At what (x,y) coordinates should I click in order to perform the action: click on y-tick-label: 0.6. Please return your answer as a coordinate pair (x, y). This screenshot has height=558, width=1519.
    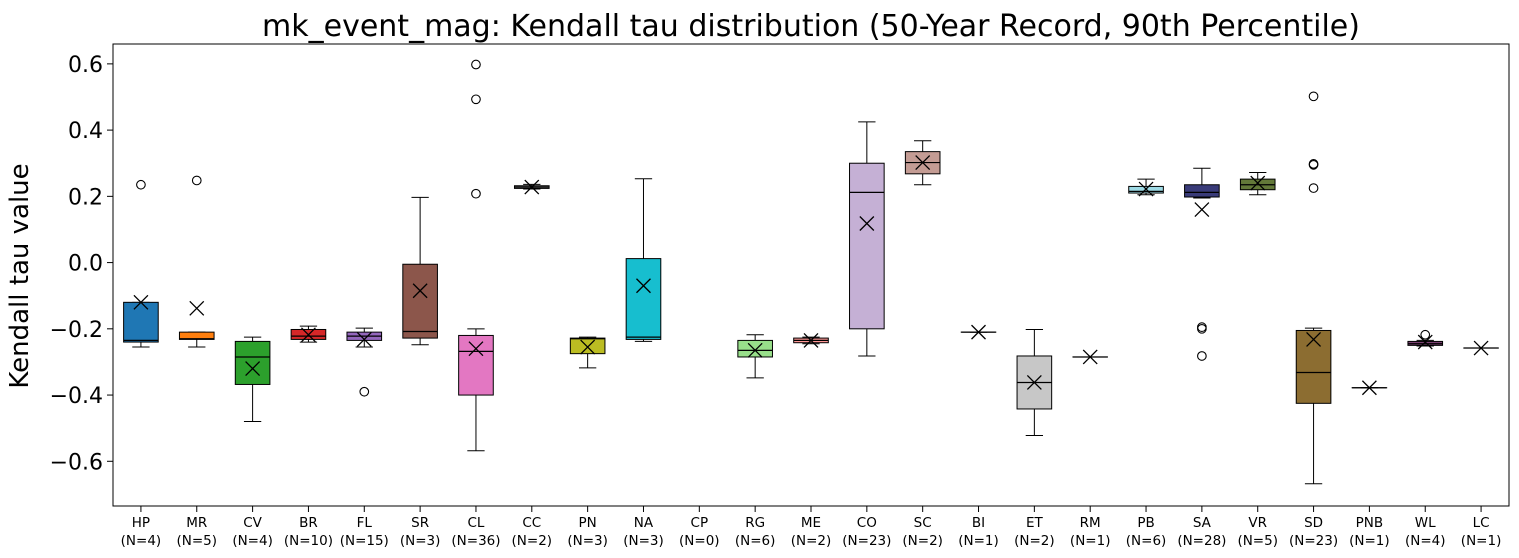
    Looking at the image, I should click on (85, 65).